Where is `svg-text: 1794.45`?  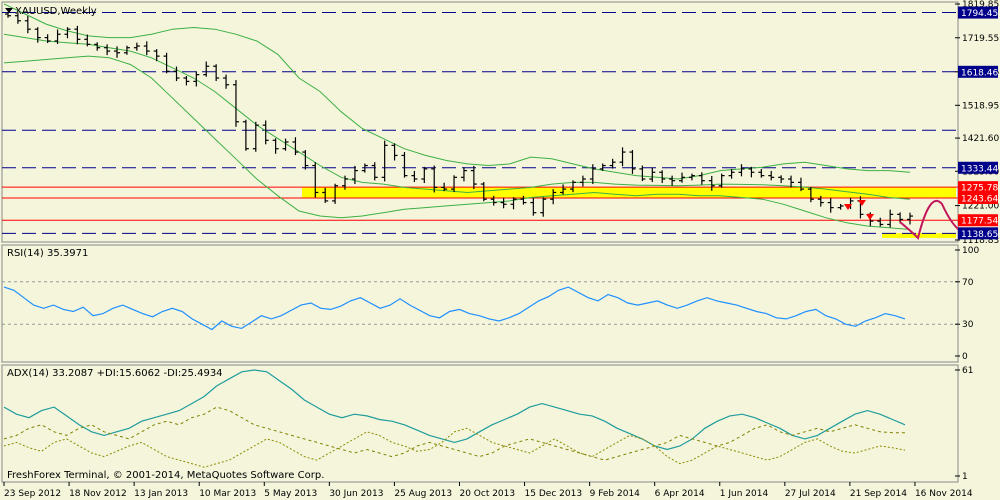
svg-text: 1794.45 is located at coordinates (979, 14).